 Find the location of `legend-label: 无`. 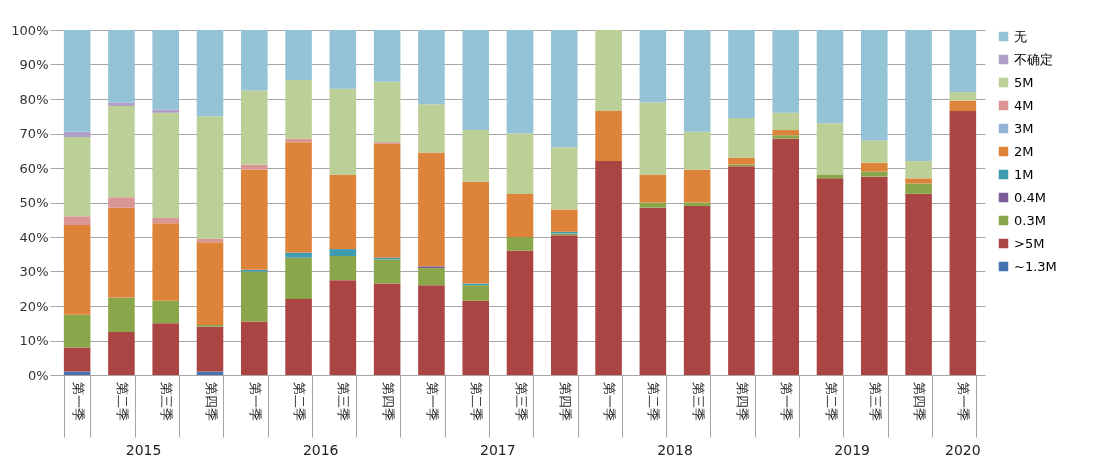

legend-label: 无 is located at coordinates (1020, 36).